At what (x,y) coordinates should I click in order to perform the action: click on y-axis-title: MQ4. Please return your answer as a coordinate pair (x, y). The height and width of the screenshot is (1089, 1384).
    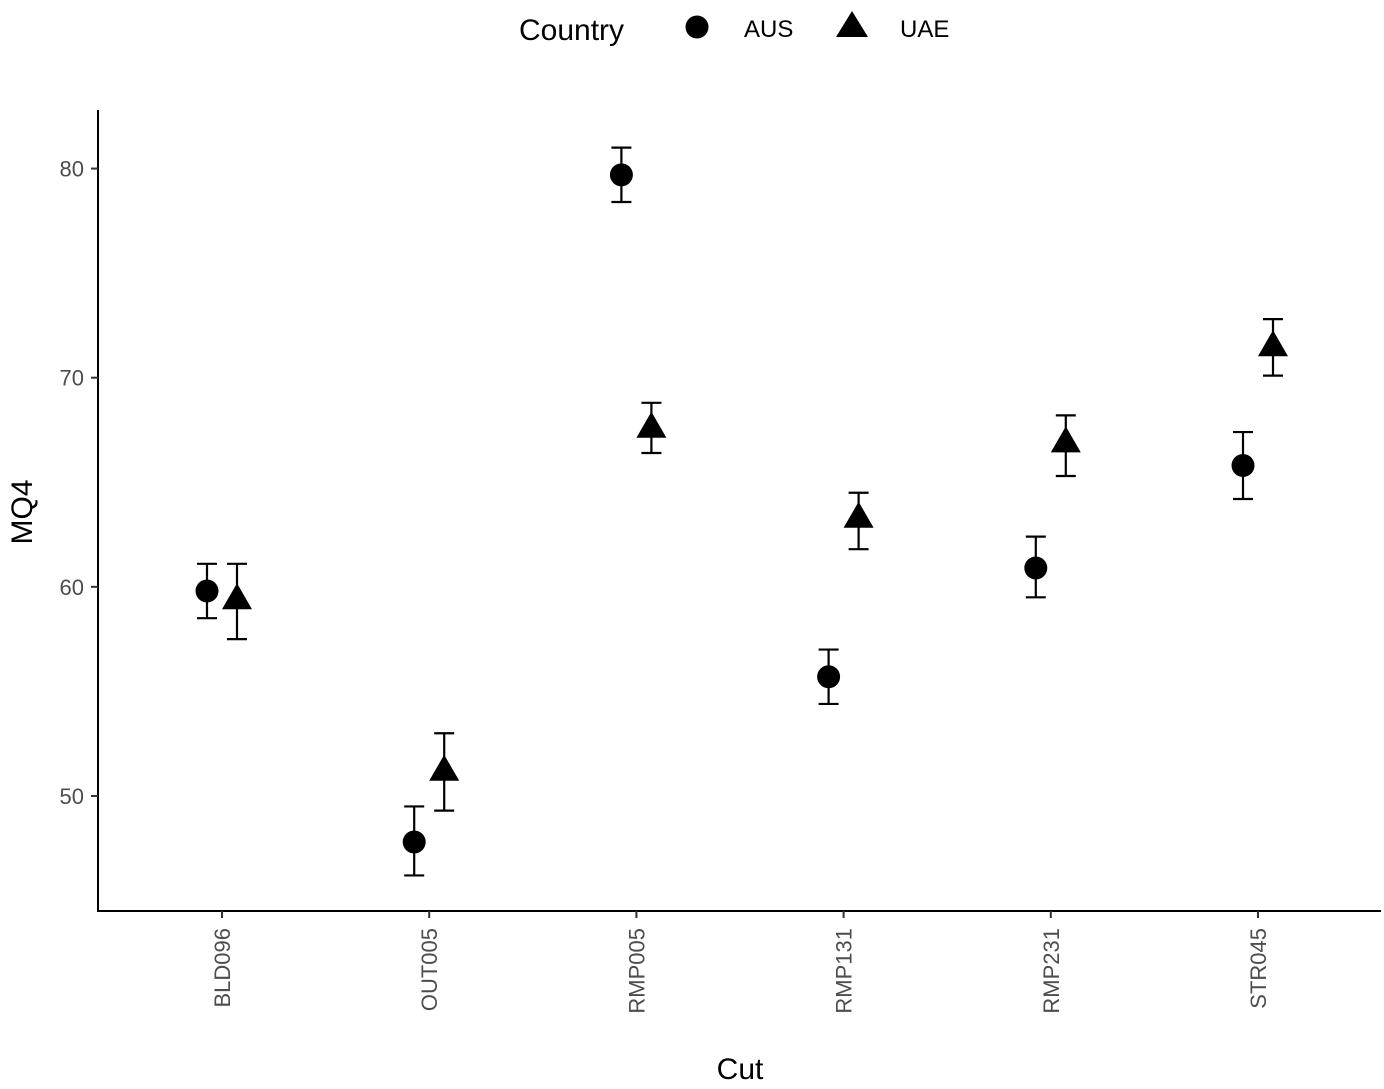
    Looking at the image, I should click on (22, 511).